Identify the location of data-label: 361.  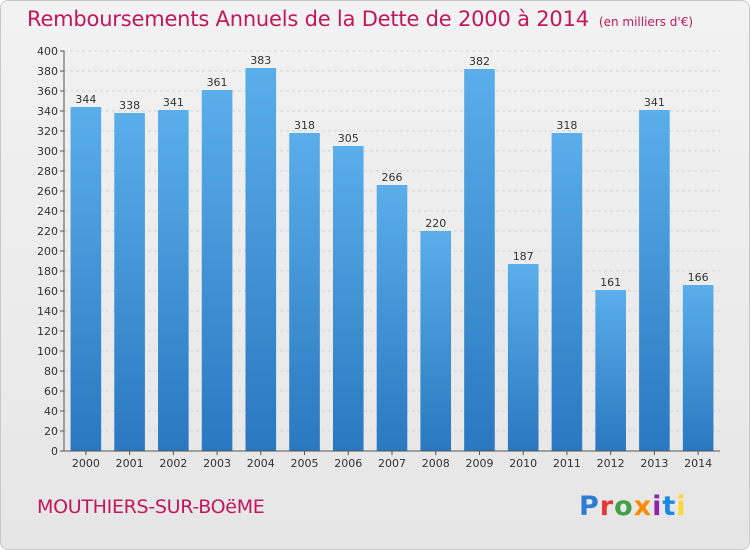
(217, 82).